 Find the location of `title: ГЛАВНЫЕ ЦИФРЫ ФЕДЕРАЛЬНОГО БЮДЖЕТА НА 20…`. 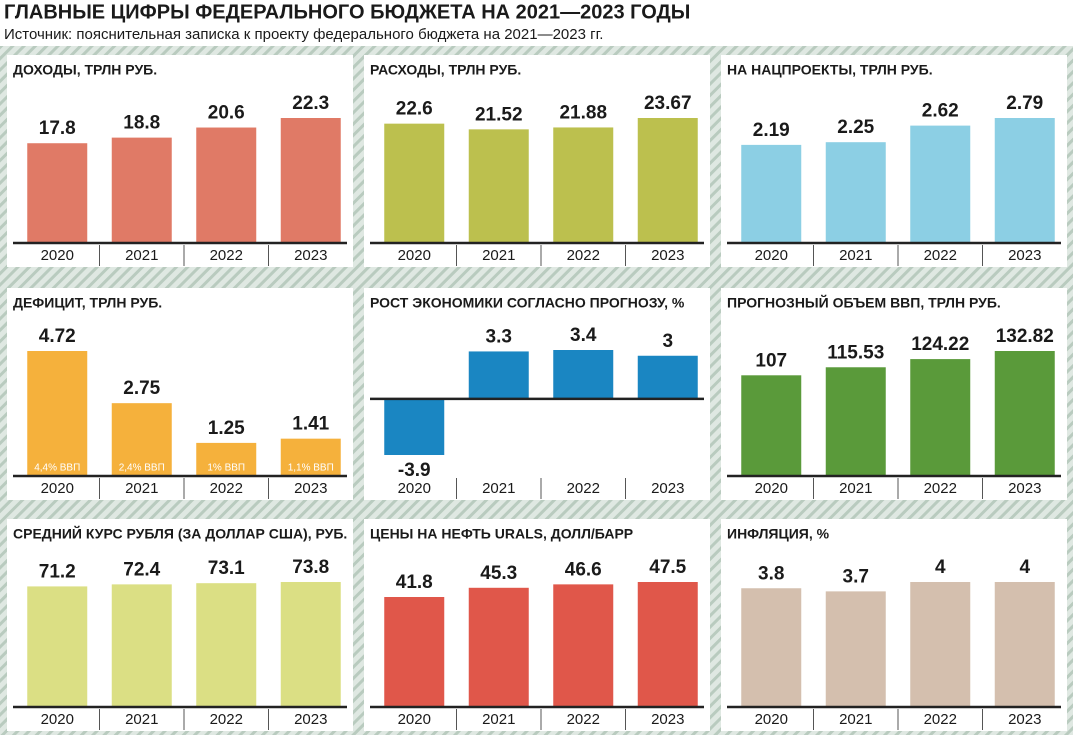

title: ГЛАВНЫЕ ЦИФРЫ ФЕДЕРАЛЬНОГО БЮДЖЕТА НА 20… is located at coordinates (347, 12).